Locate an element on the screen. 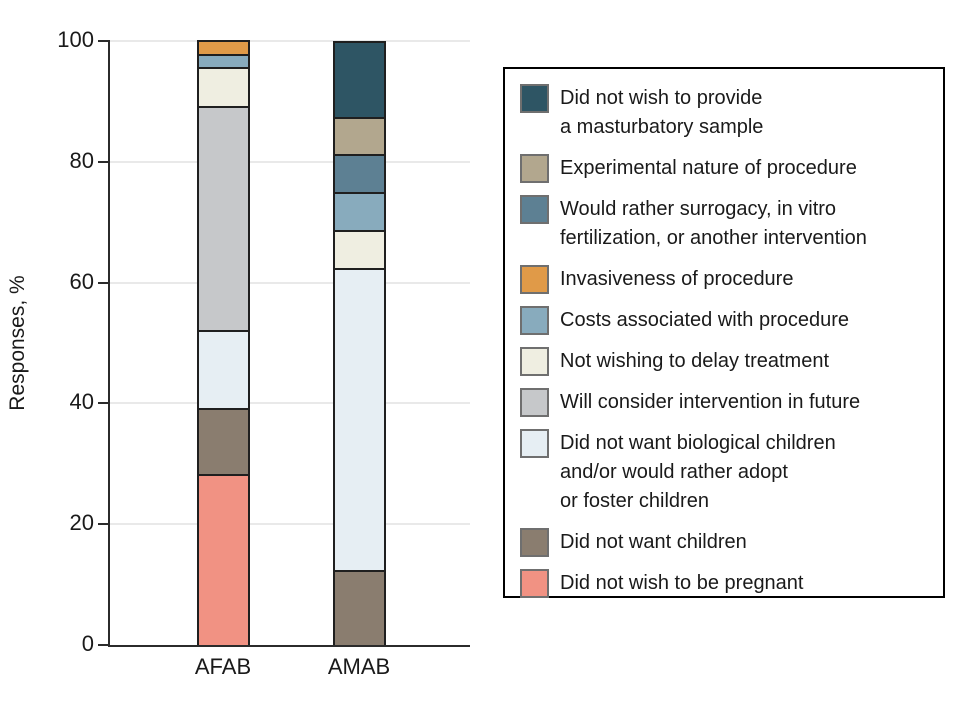 The height and width of the screenshot is (711, 957). legend-entry: Did not want children is located at coordinates (728, 542).